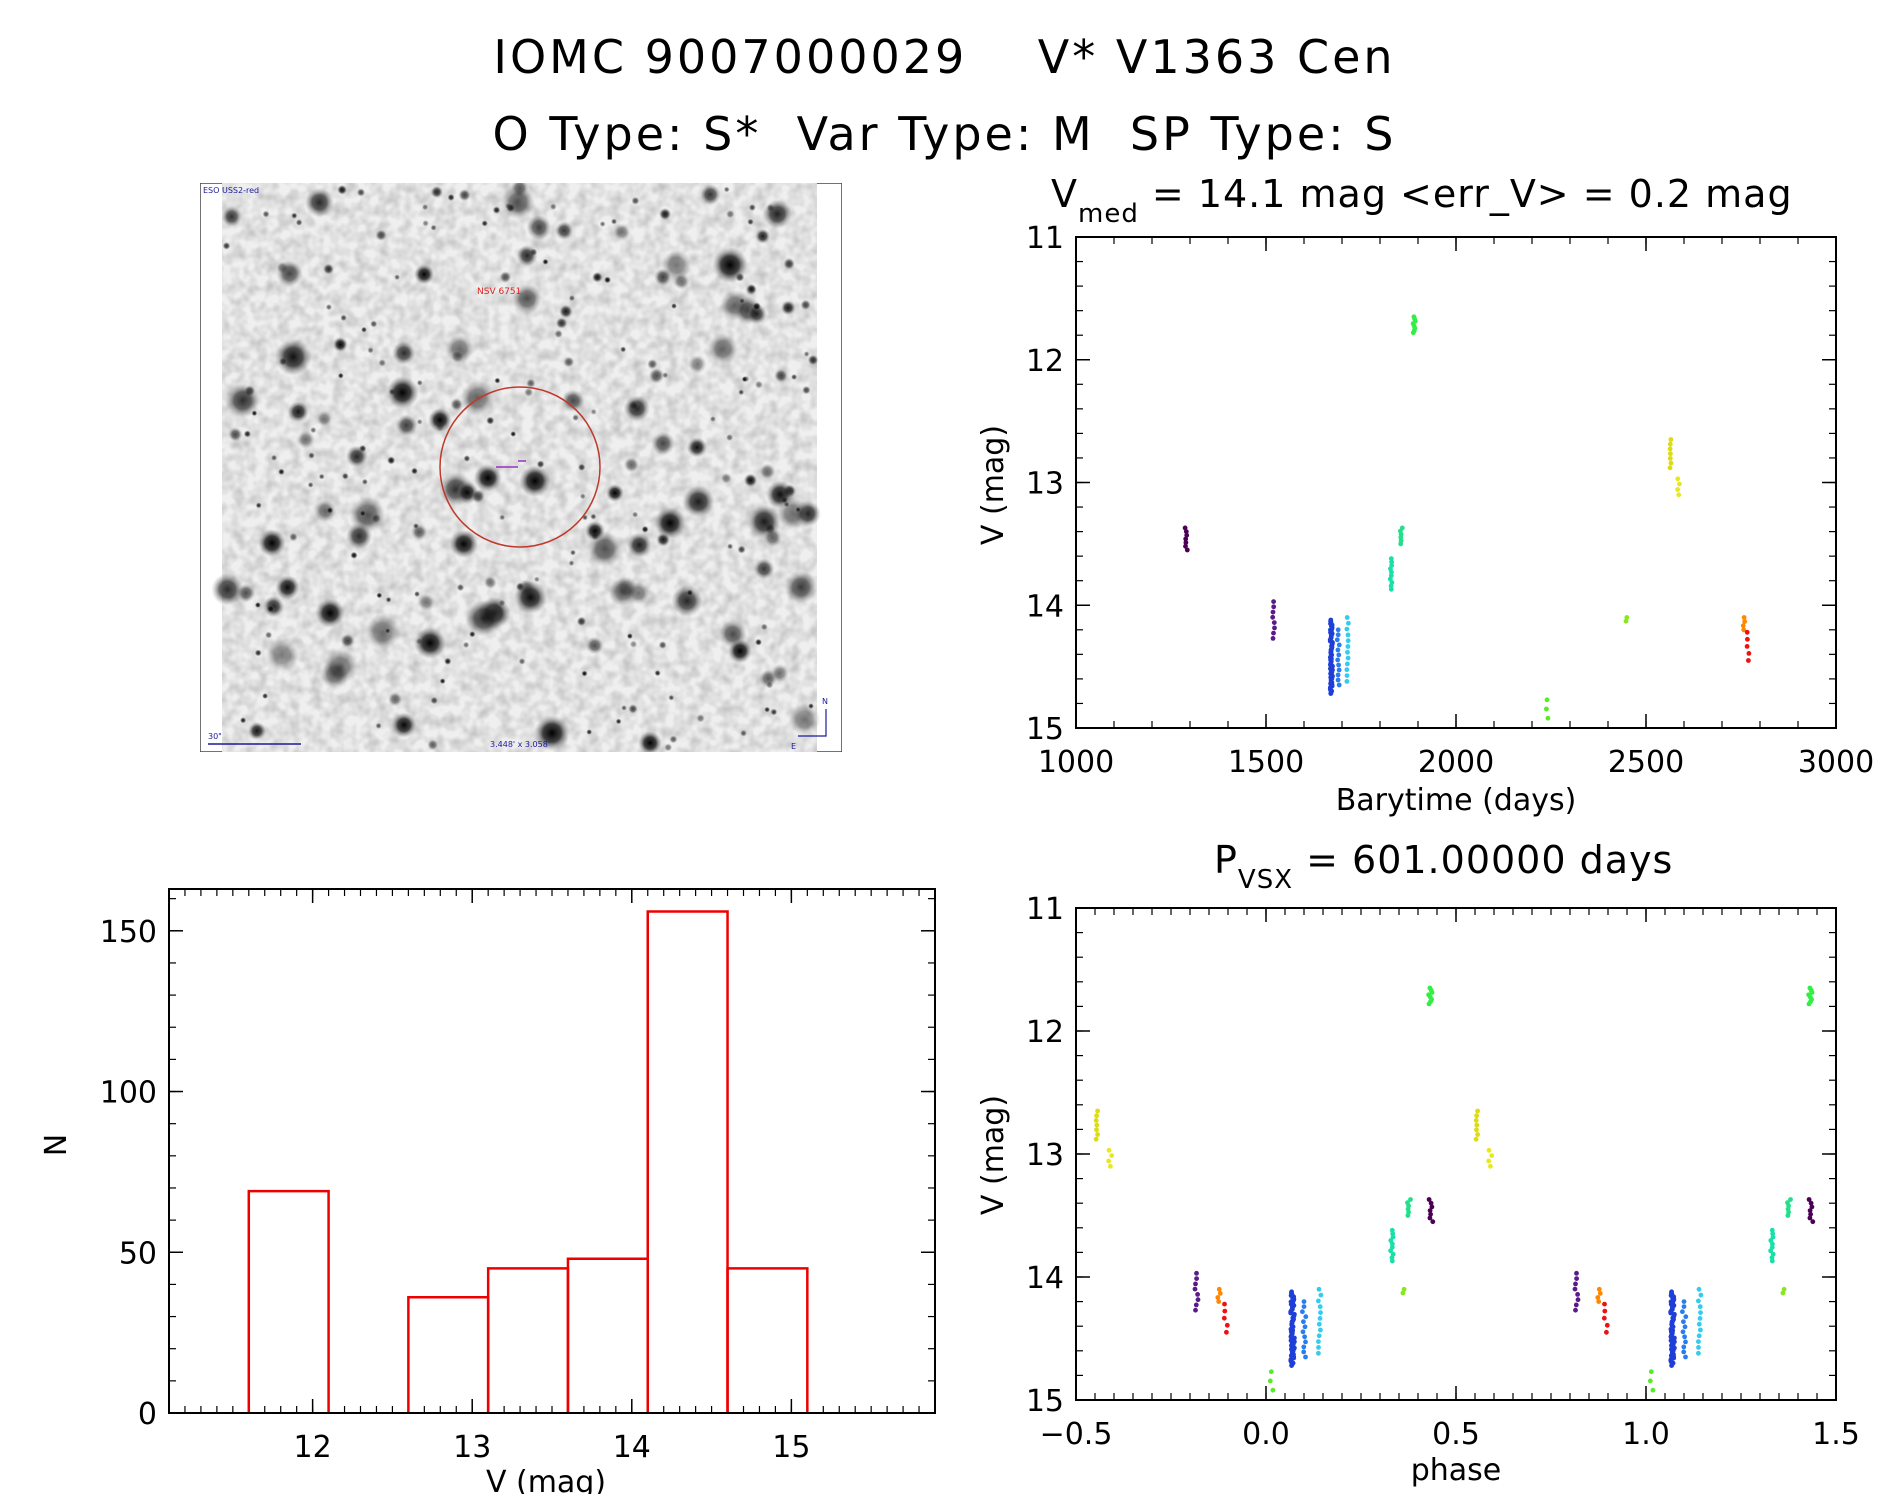 The height and width of the screenshot is (1494, 1889). What do you see at coordinates (1045, 1155) in the screenshot?
I see `ph-ytick-label: 13` at bounding box center [1045, 1155].